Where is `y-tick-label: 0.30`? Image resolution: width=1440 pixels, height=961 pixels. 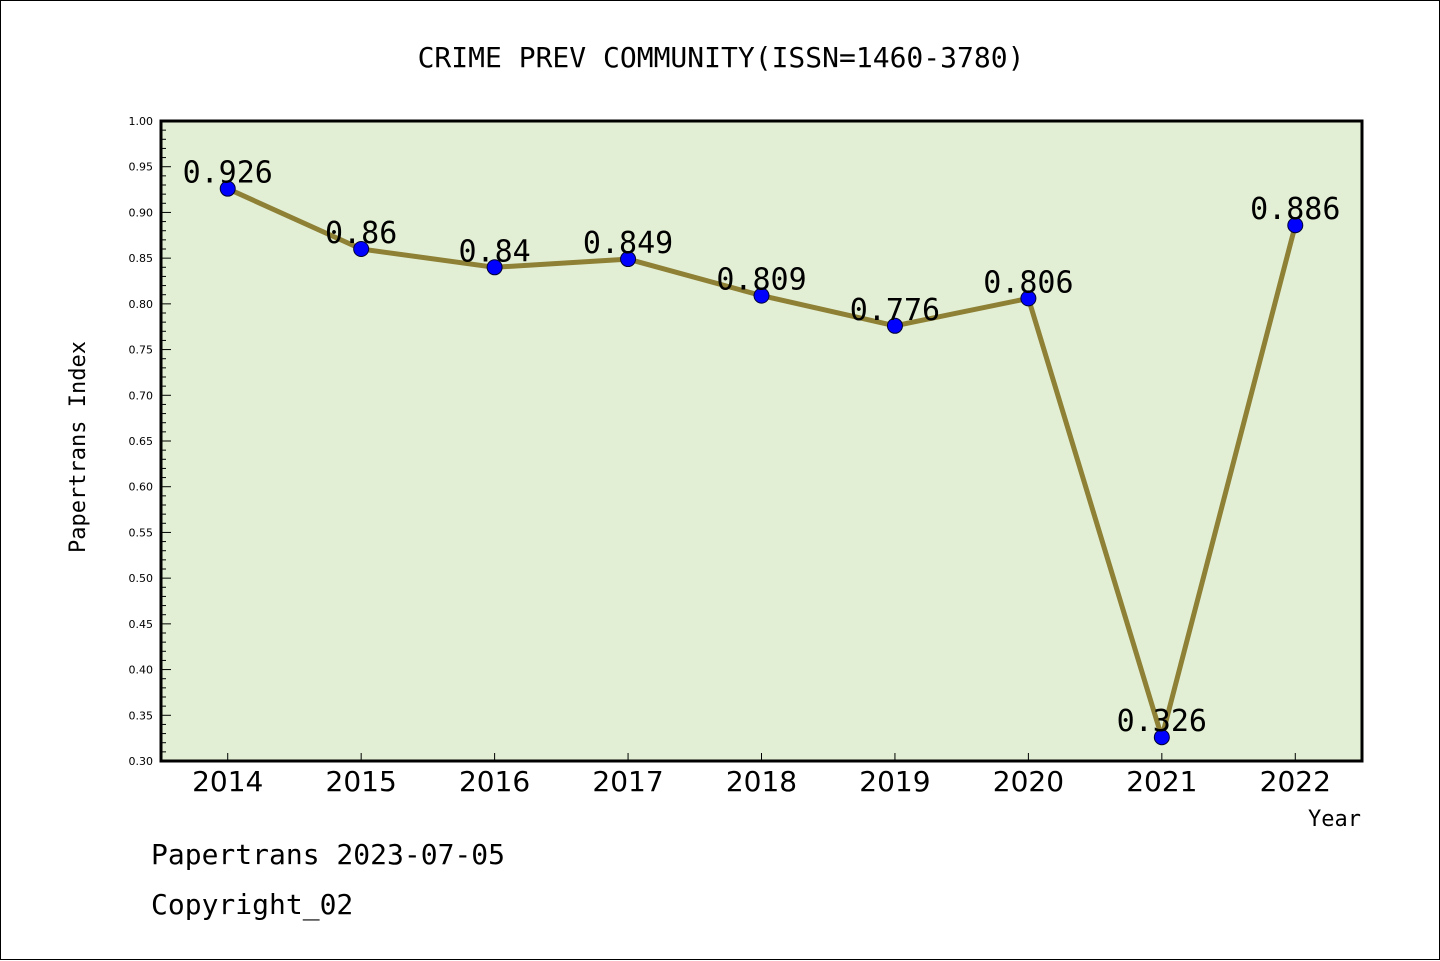
y-tick-label: 0.30 is located at coordinates (141, 761).